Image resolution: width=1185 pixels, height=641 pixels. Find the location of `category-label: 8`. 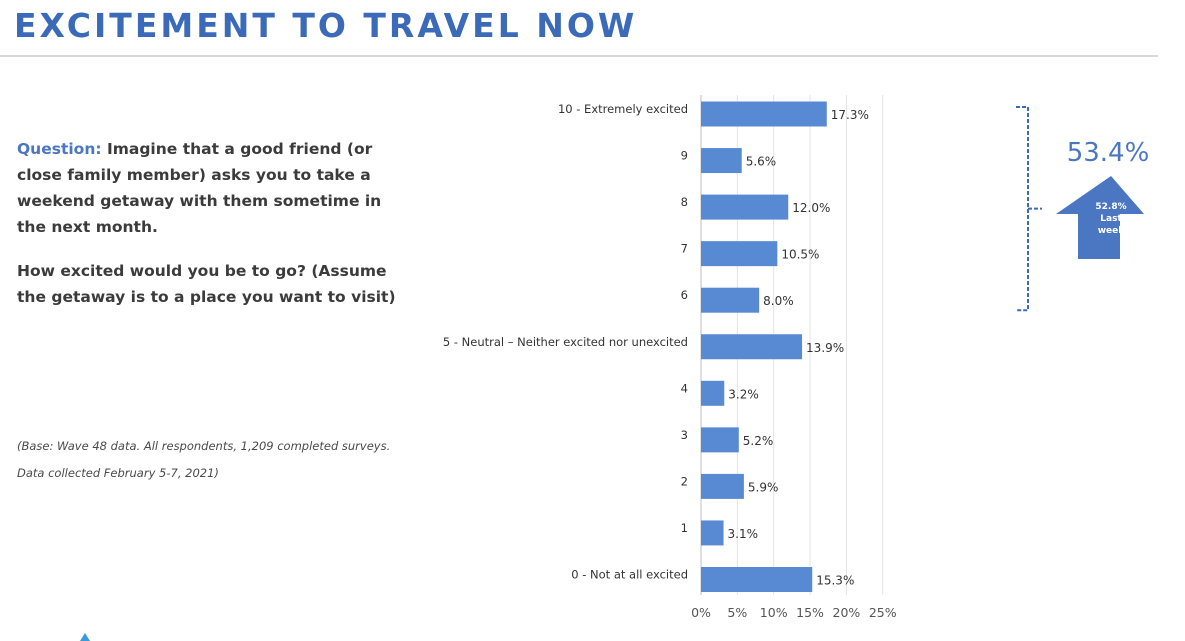

category-label: 8 is located at coordinates (684, 202).